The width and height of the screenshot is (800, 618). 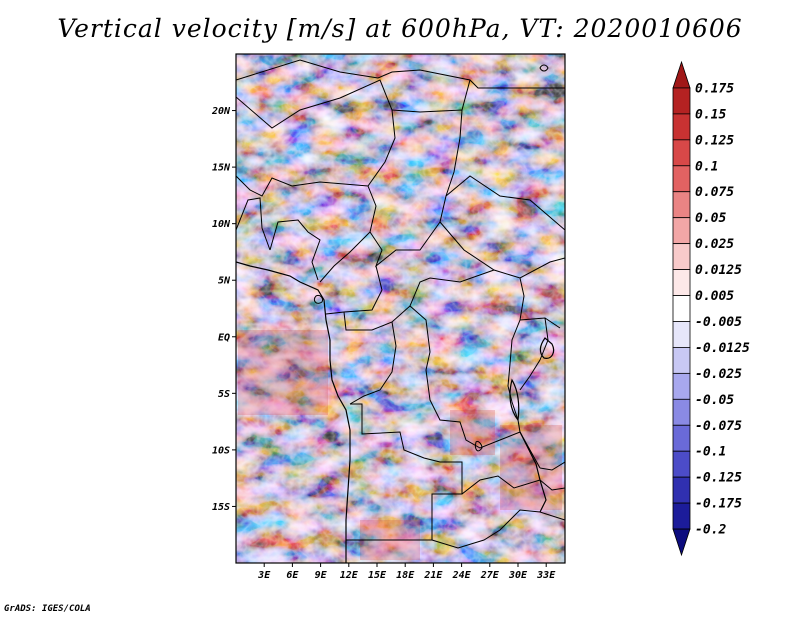 I want to click on lat-tick-label: 15S, so click(x=221, y=507).